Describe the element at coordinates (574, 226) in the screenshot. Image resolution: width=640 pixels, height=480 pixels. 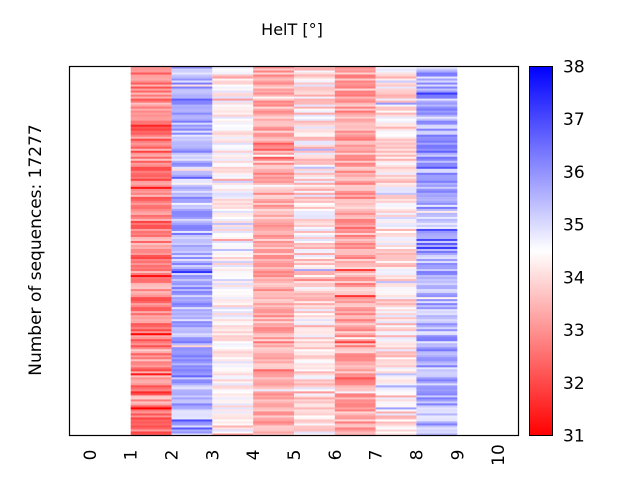
I see `colorbar-tick-label: 35` at that location.